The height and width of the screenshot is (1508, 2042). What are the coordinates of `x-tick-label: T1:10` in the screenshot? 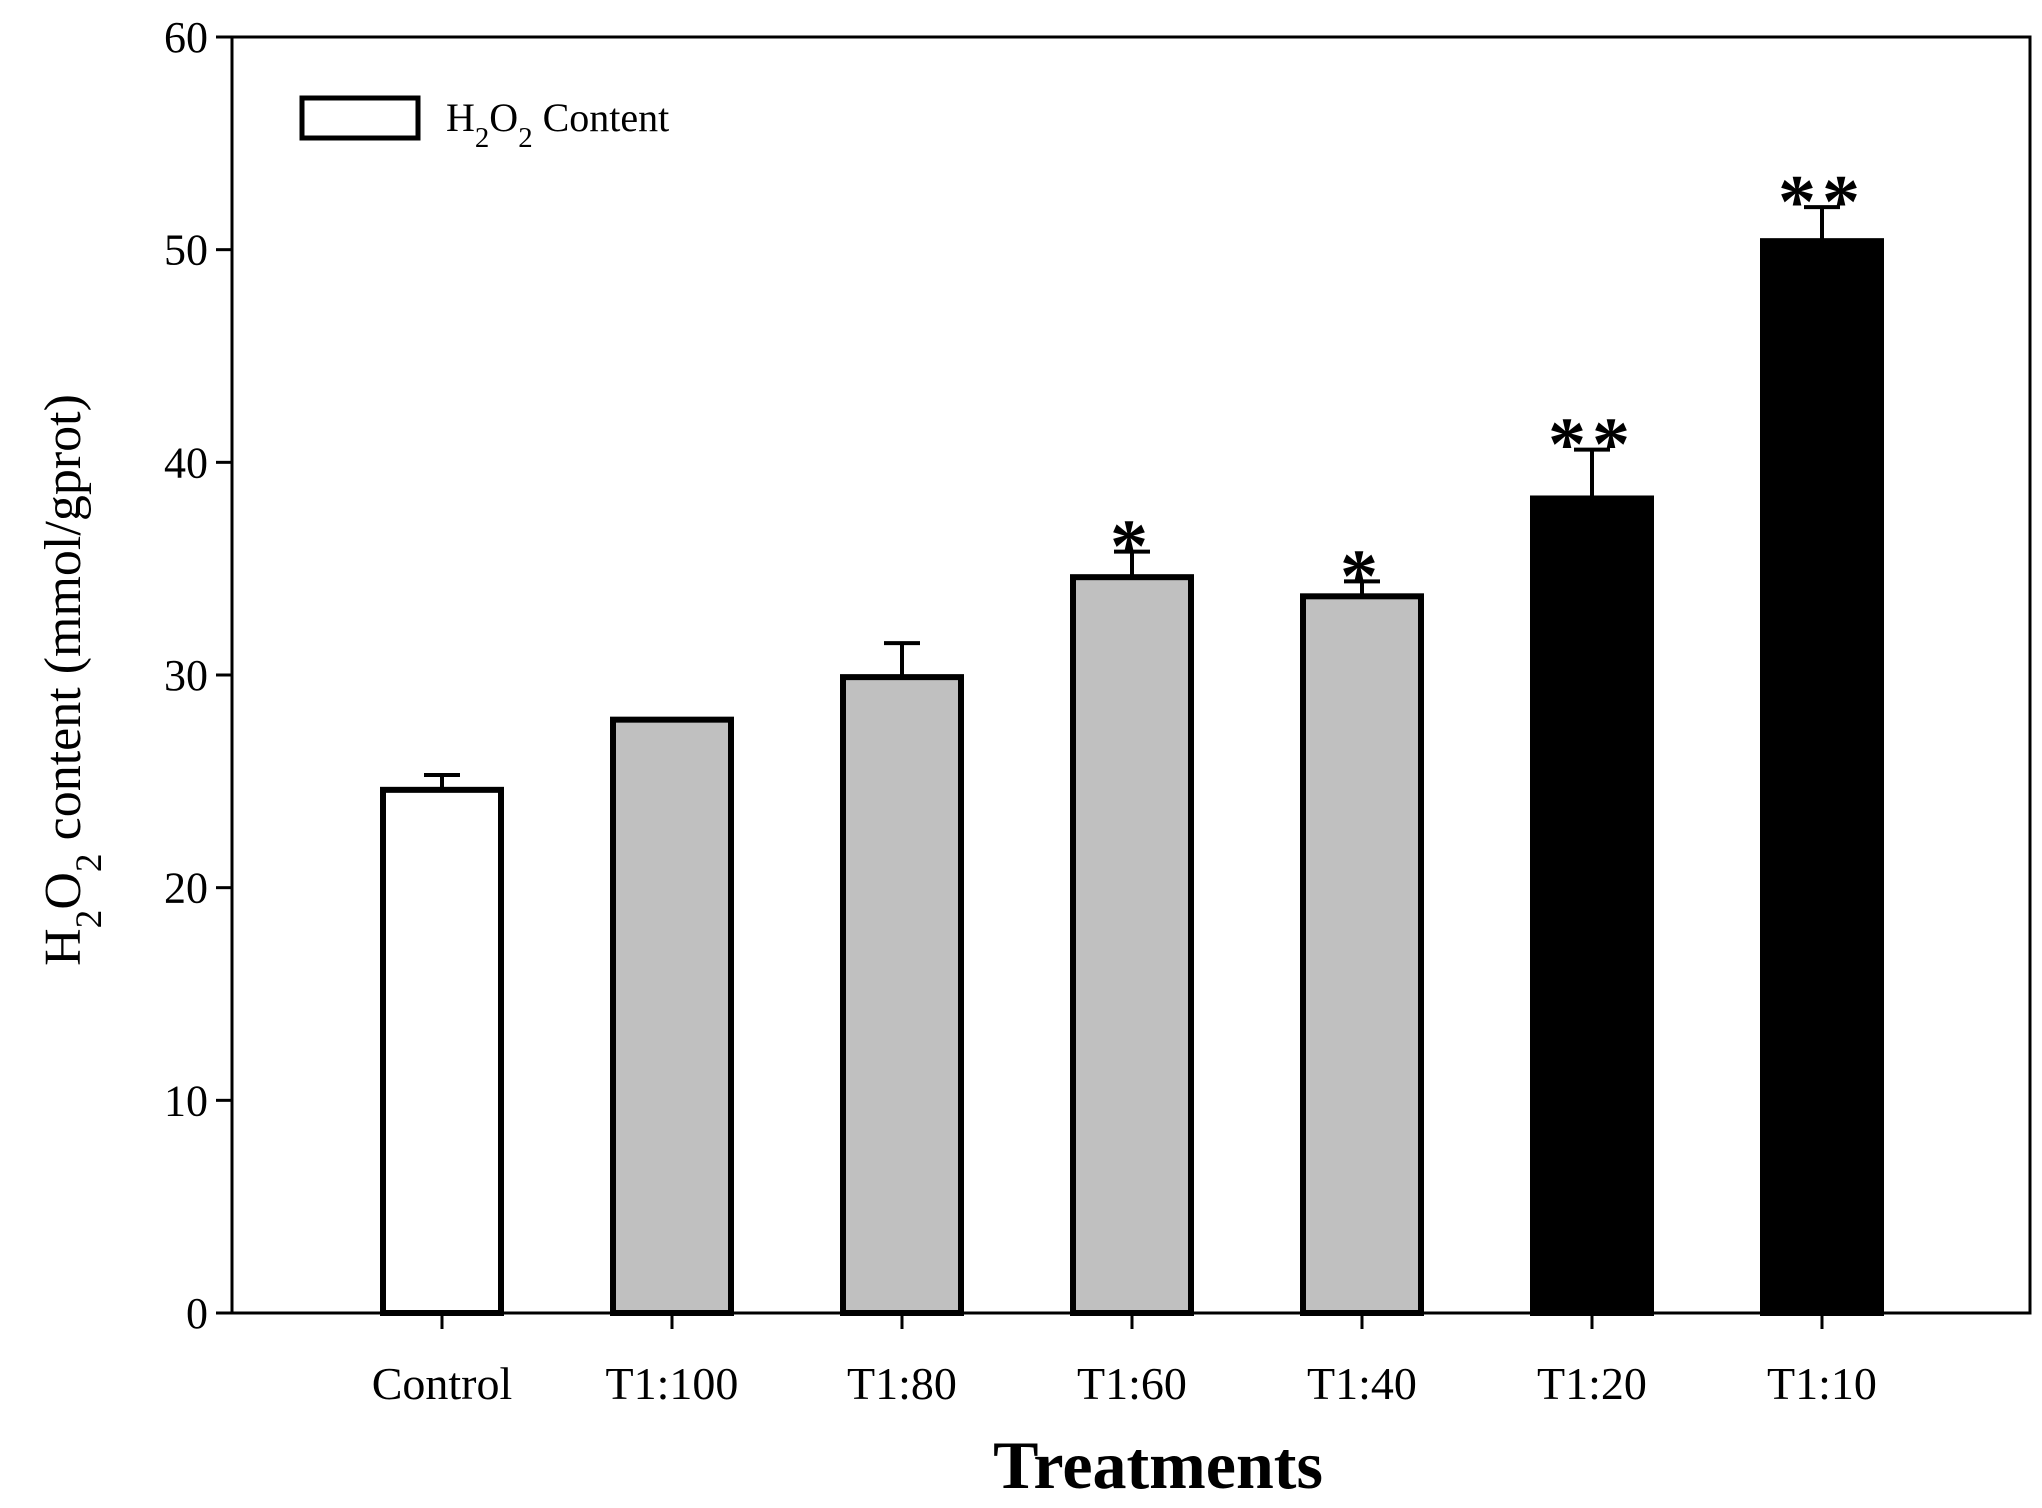 It's located at (1822, 1383).